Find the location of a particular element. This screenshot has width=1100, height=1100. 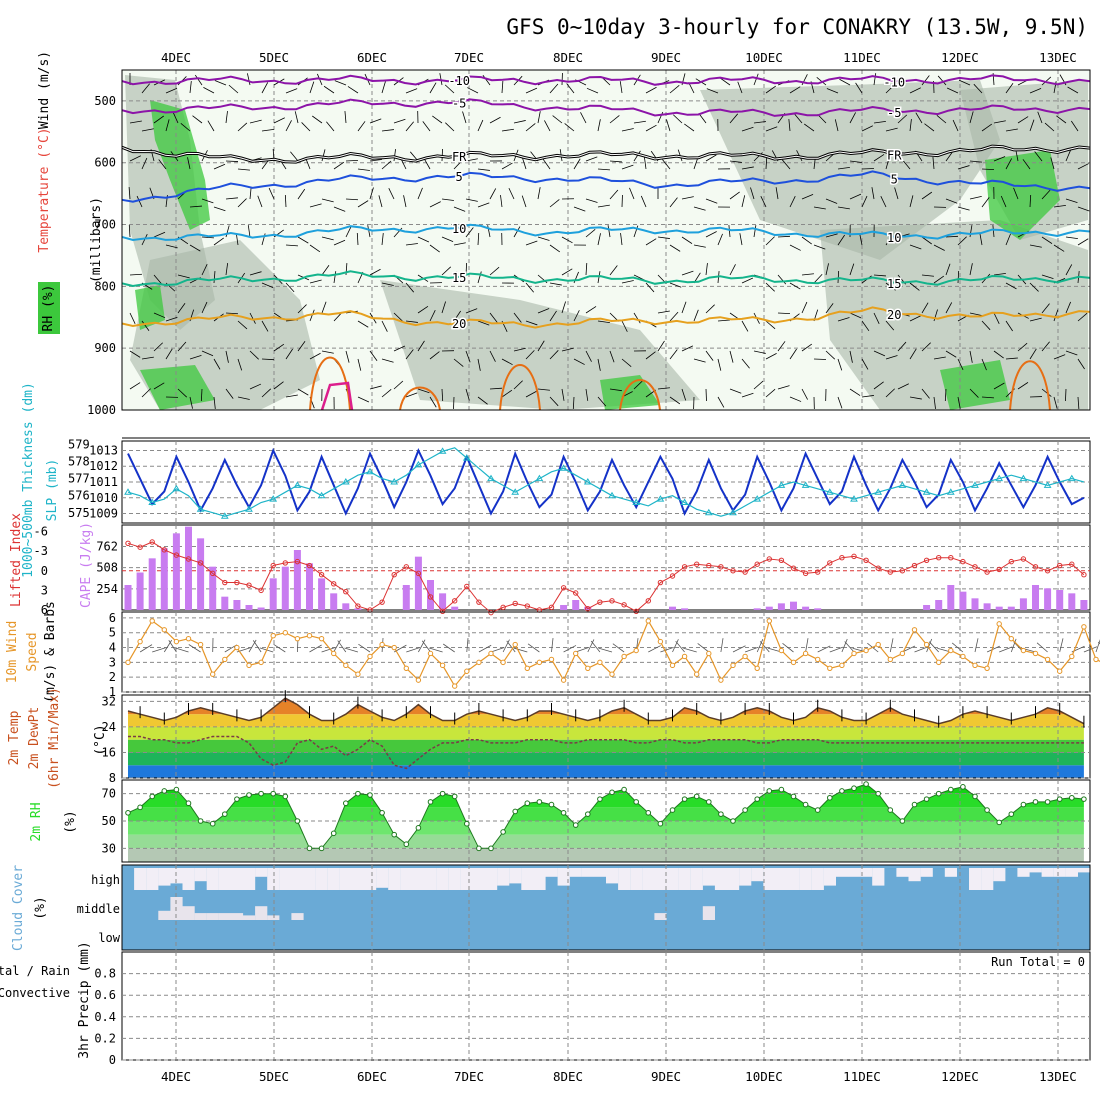

cloud-level-label: high is located at coordinates (105, 880).